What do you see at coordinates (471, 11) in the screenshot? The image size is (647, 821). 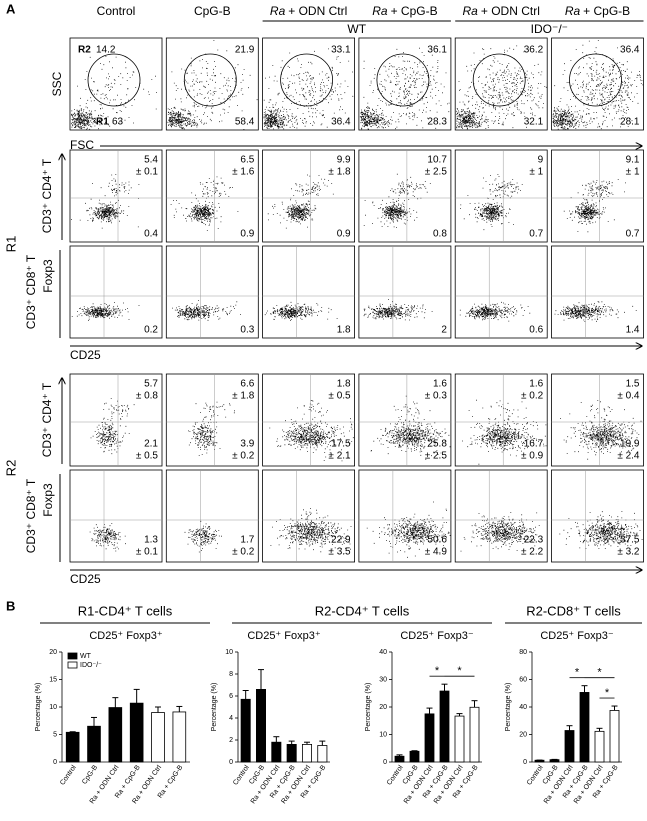 I see `column-header-italic: Ra` at bounding box center [471, 11].